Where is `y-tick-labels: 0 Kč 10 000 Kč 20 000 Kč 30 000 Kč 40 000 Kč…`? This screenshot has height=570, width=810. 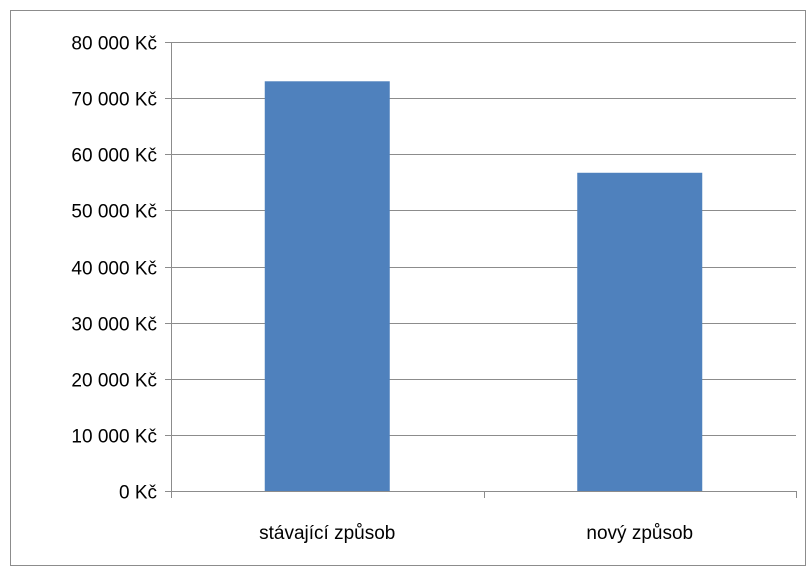
y-tick-labels: 0 Kč 10 000 Kč 20 000 Kč 30 000 Kč 40 000 Kč… is located at coordinates (114, 269).